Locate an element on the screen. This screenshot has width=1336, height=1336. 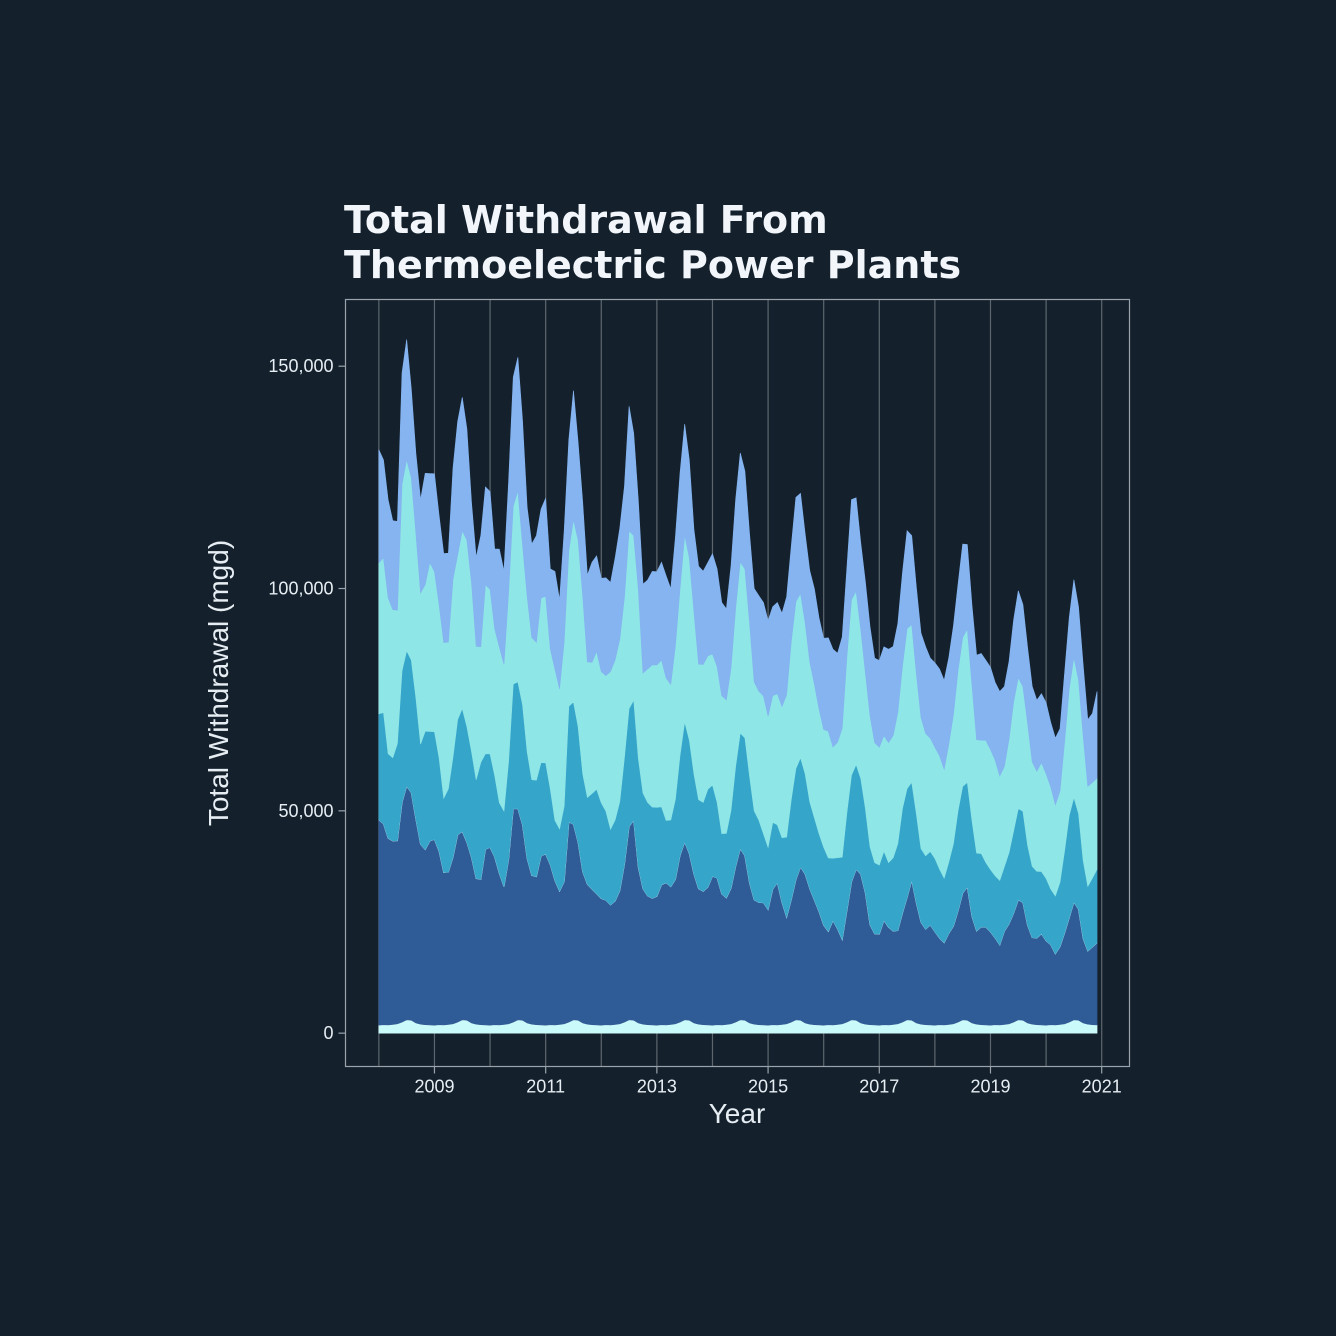
x-axis: 2009 2011 2013 2015 2017 2019 2021 is located at coordinates (768, 1081).